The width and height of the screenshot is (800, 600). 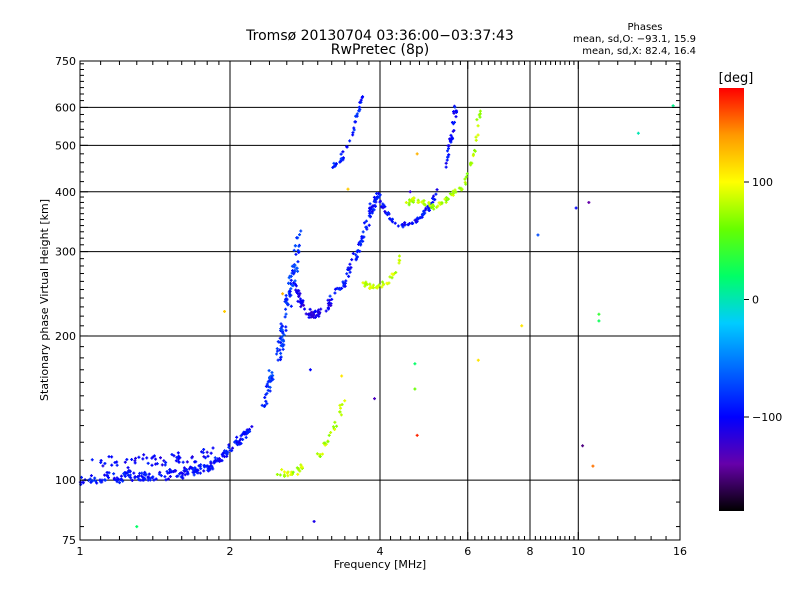 I want to click on y-tick-label: 600, so click(x=65, y=107).